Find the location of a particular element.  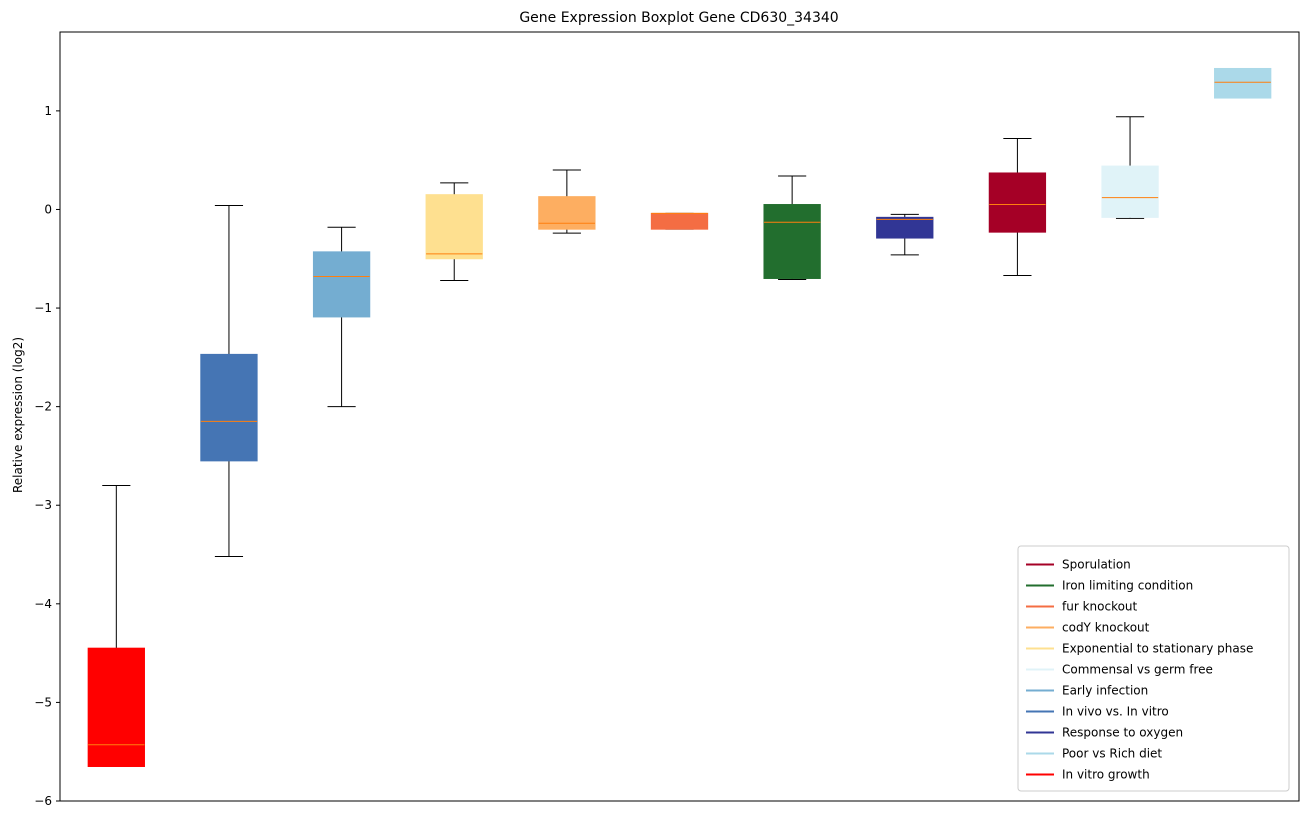

legend-frame is located at coordinates (1153, 668).